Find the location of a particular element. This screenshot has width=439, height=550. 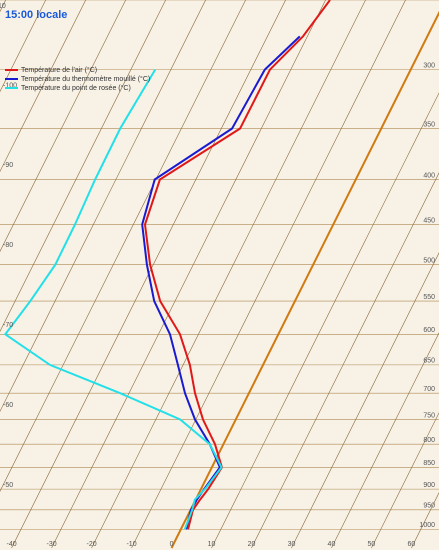

x-tick-label: -110 is located at coordinates (3, 6).